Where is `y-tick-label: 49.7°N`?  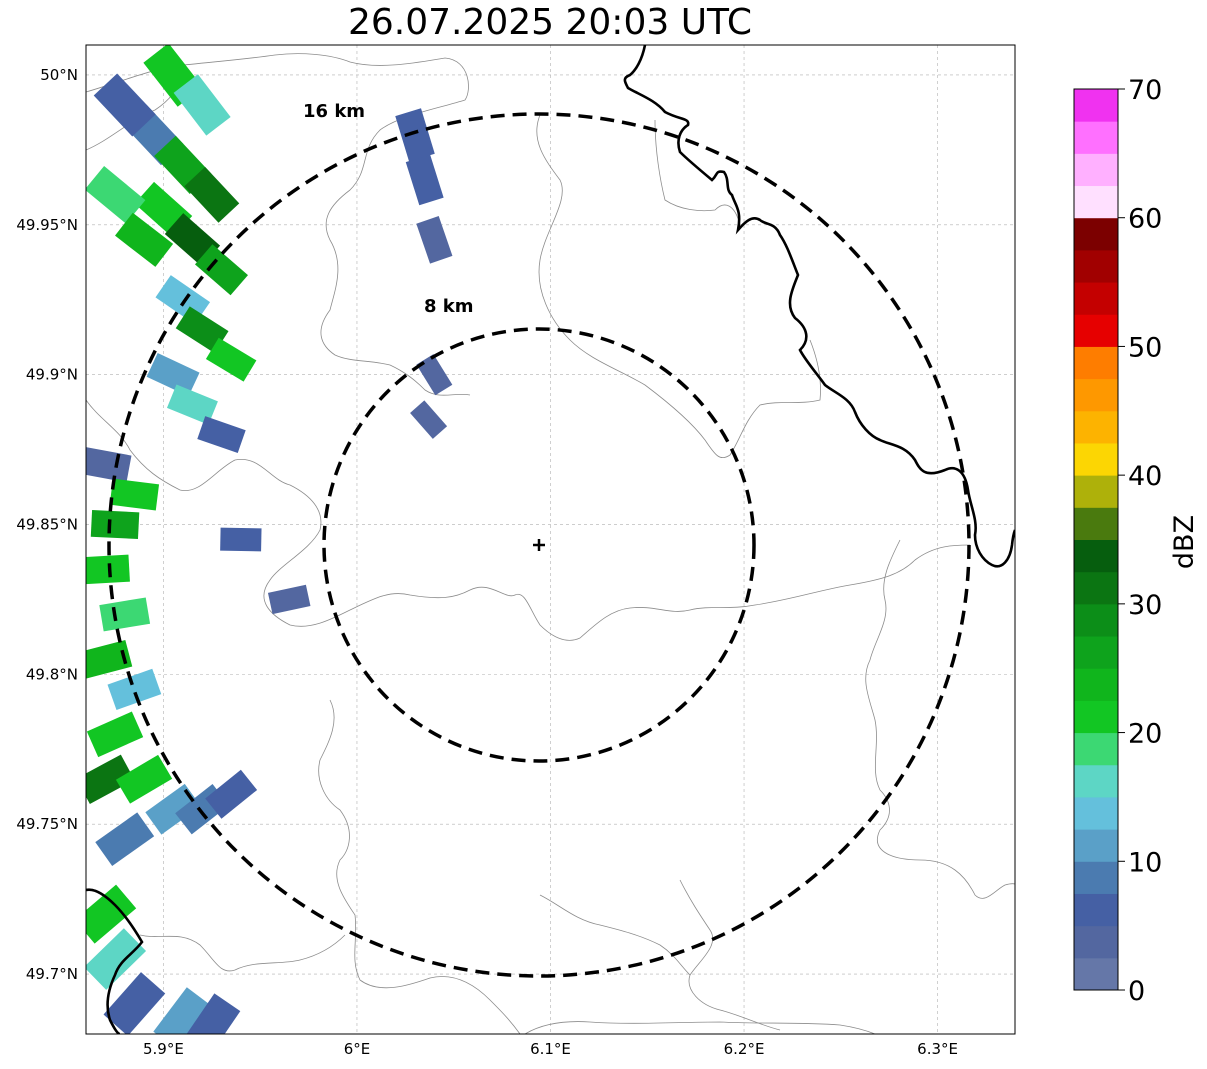 y-tick-label: 49.7°N is located at coordinates (52, 974).